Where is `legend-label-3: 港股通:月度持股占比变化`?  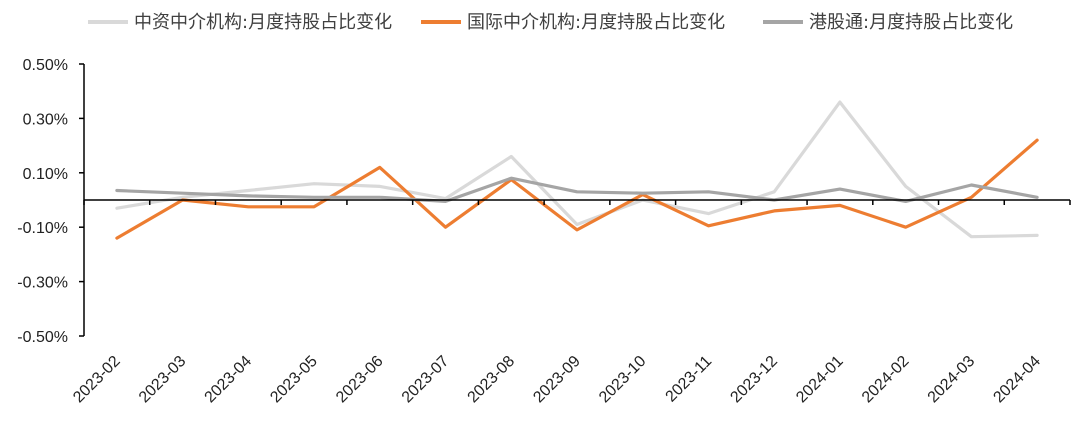 legend-label-3: 港股通:月度持股占比变化 is located at coordinates (911, 22).